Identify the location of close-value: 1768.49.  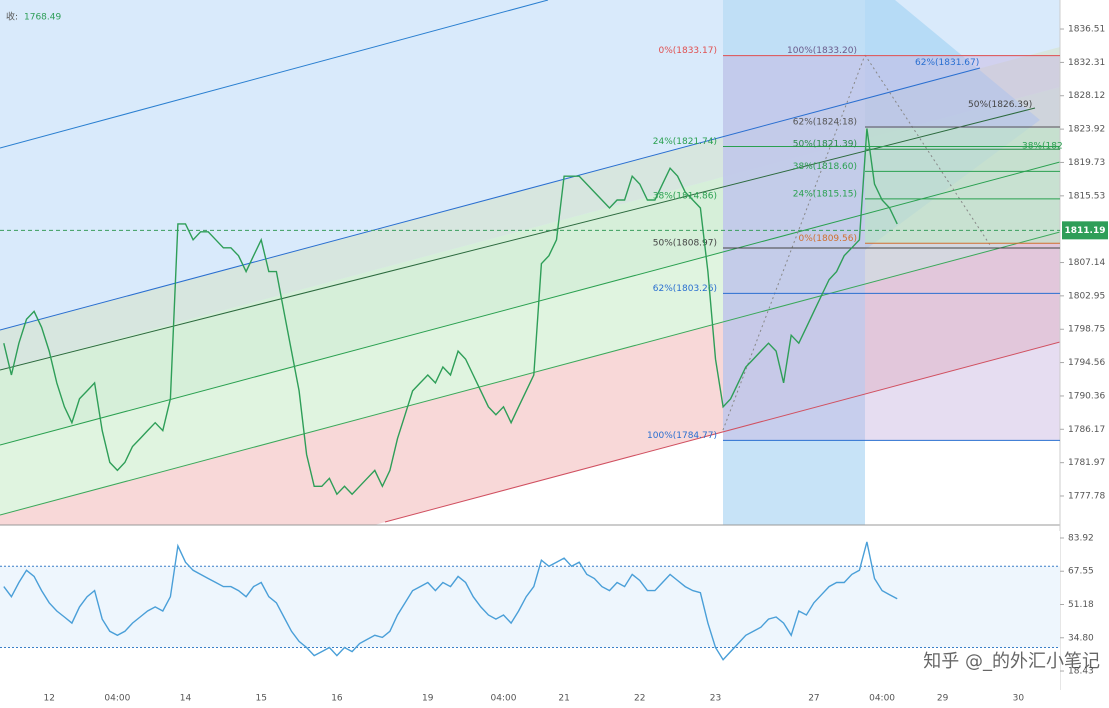
(42, 18).